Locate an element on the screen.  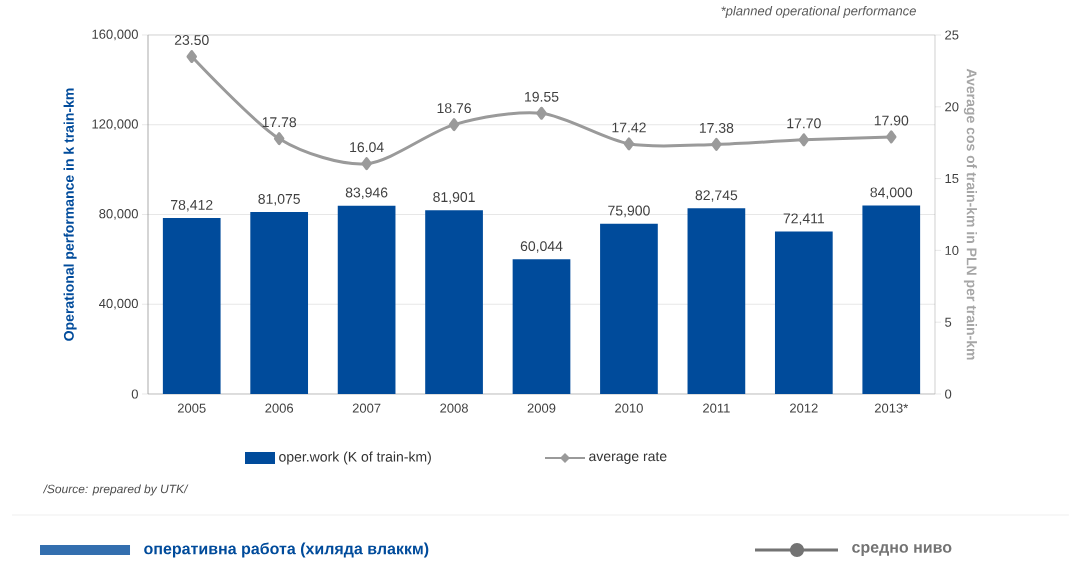
data-label: 17.70 is located at coordinates (804, 123).